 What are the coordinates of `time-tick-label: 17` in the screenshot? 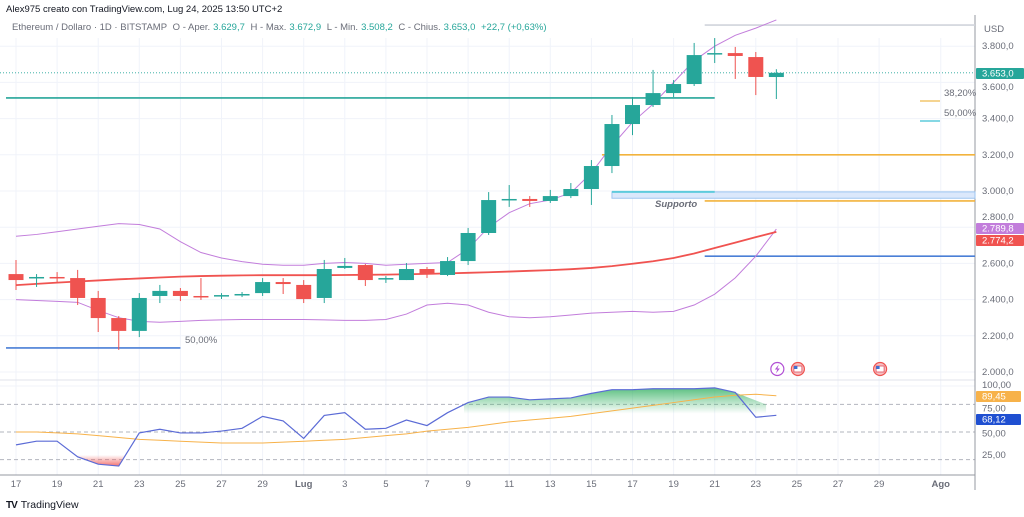 It's located at (632, 484).